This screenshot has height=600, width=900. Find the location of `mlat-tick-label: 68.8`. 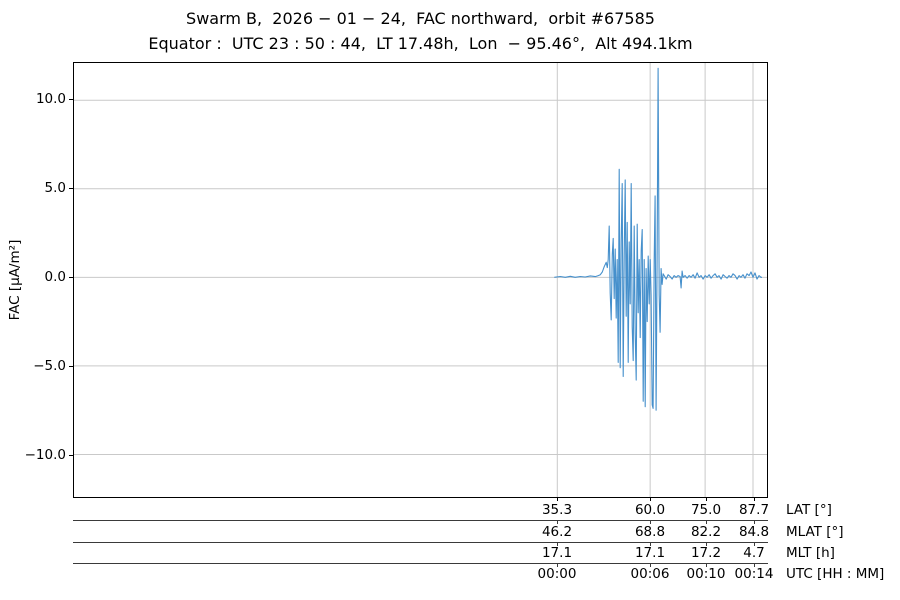

mlat-tick-label: 68.8 is located at coordinates (650, 532).